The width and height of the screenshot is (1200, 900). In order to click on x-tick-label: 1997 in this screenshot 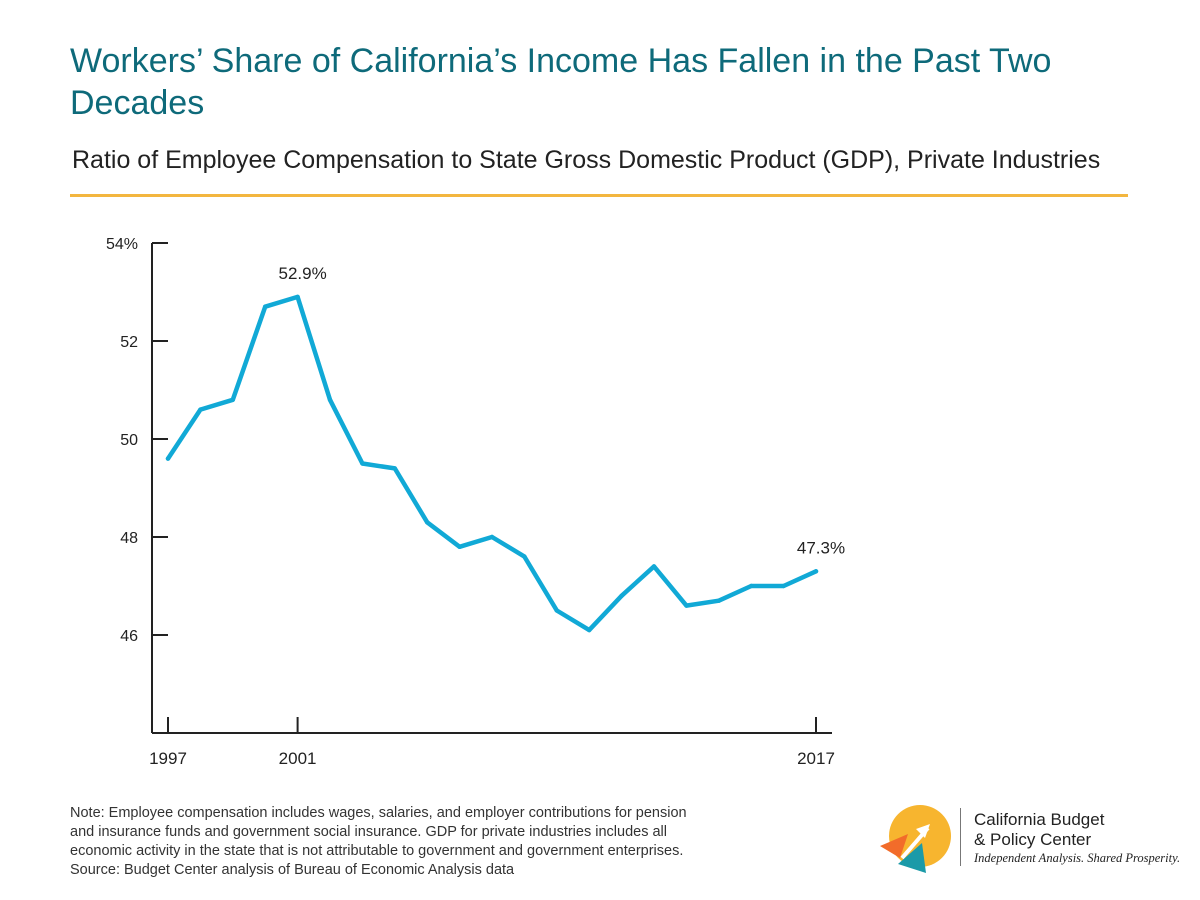, I will do `click(168, 758)`.